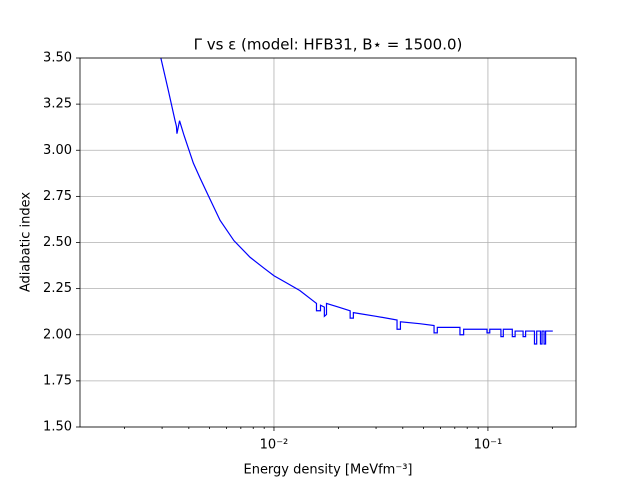 This screenshot has width=640, height=484. What do you see at coordinates (57, 150) in the screenshot?
I see `y-tick-label: 3.00` at bounding box center [57, 150].